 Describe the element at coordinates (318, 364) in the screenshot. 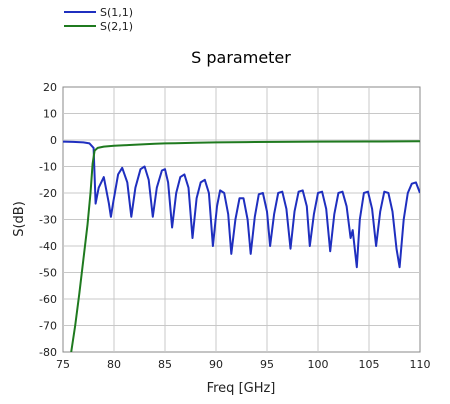

I see `x-tick-label: 100` at that location.